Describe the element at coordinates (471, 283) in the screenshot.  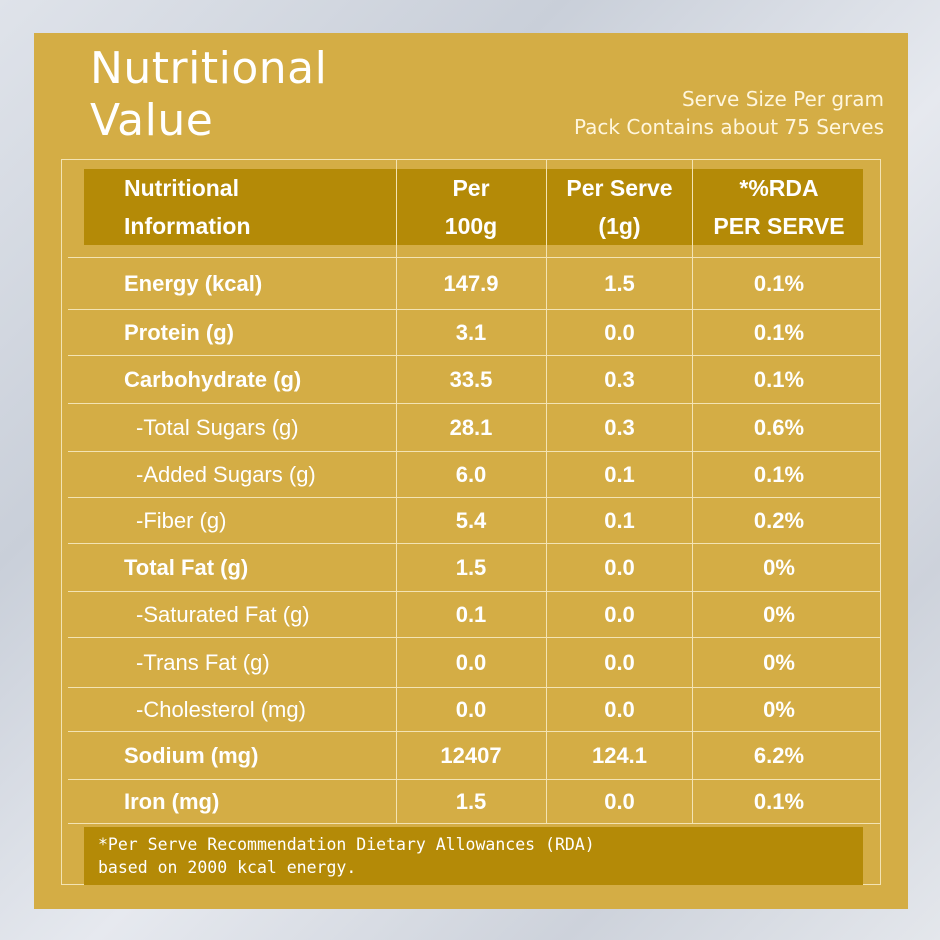
I see `value-per-100g: 147.9` at that location.